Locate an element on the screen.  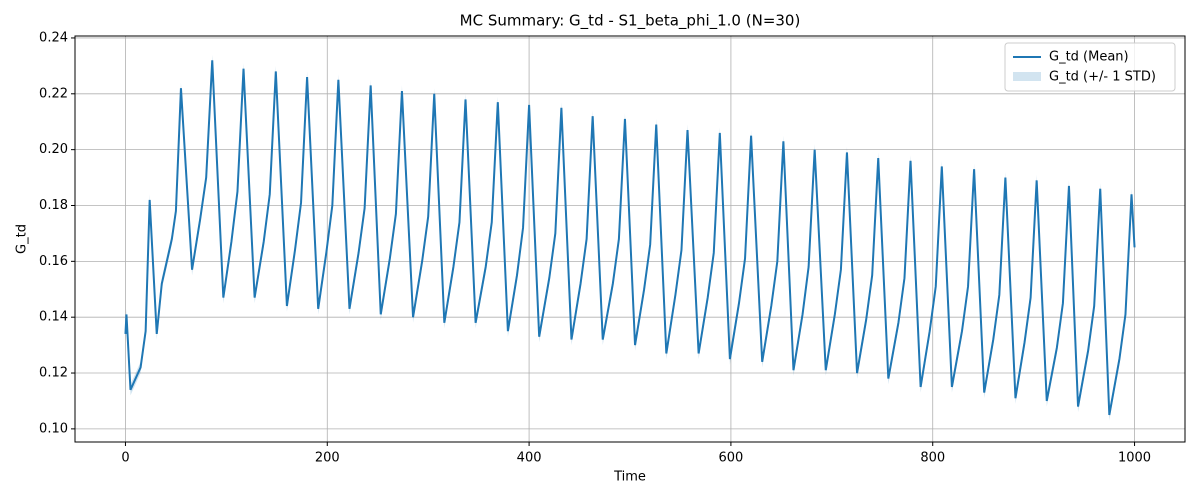
x-axis-label: Time is located at coordinates (629, 477).